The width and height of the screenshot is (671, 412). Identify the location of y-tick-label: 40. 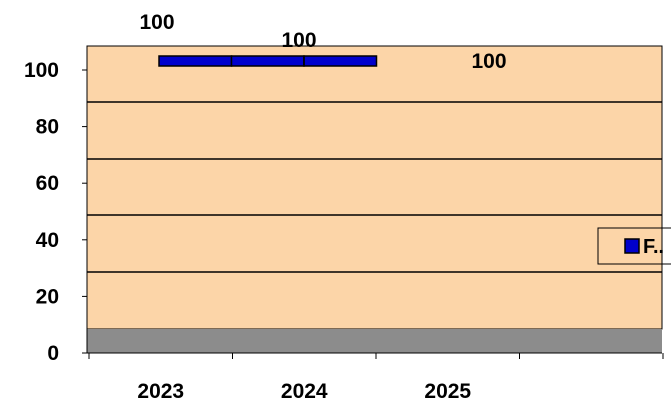
(47, 240).